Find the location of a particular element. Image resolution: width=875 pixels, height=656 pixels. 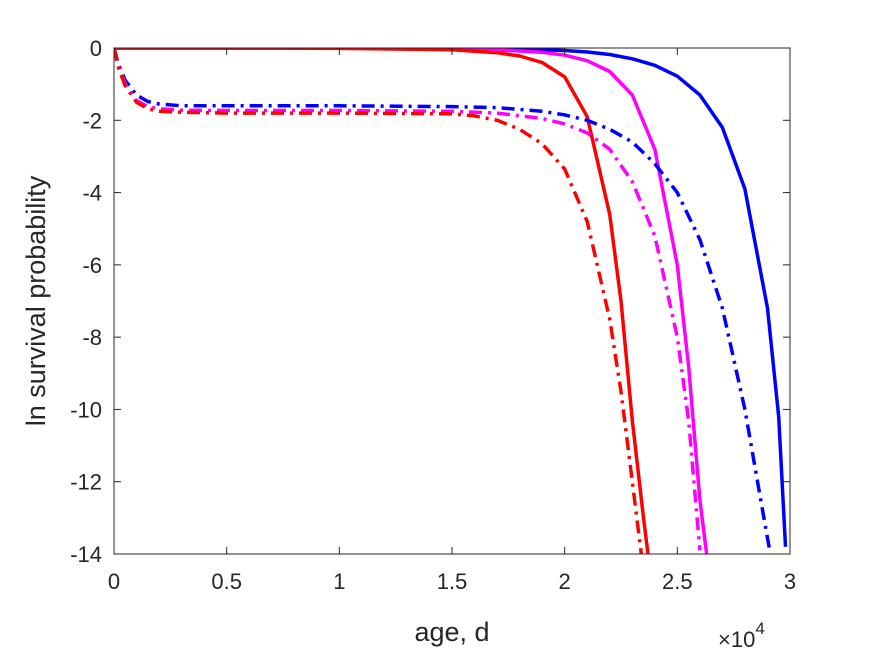

x-multiplier-label: ×10⁴ is located at coordinates (741, 635).